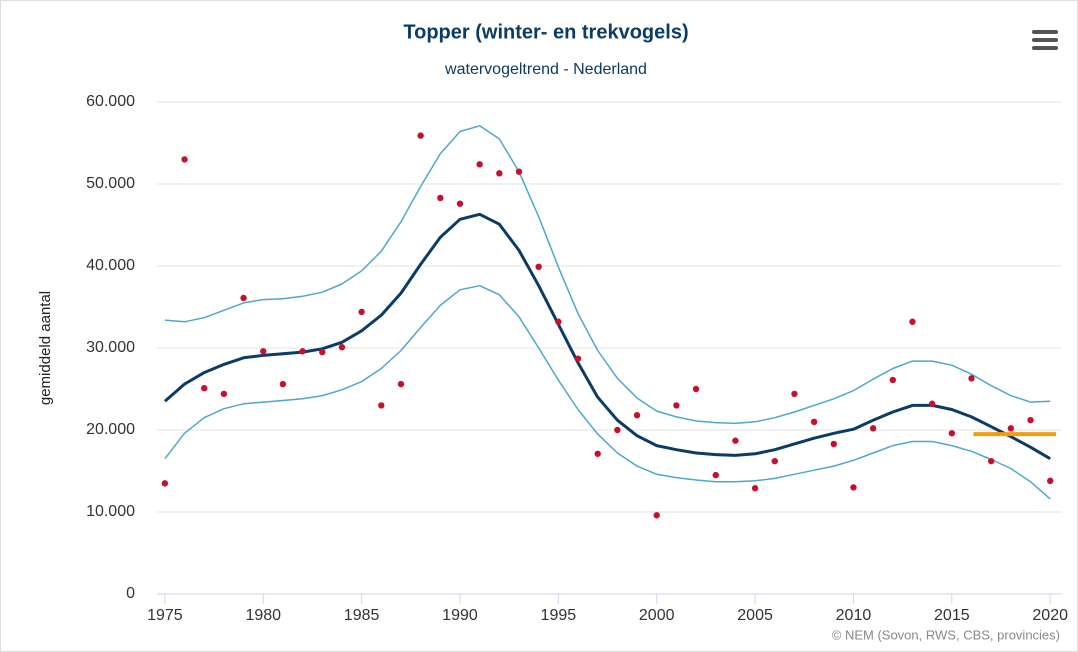 The height and width of the screenshot is (652, 1078). Describe the element at coordinates (110, 101) in the screenshot. I see `y-tick-label: 60.000` at that location.